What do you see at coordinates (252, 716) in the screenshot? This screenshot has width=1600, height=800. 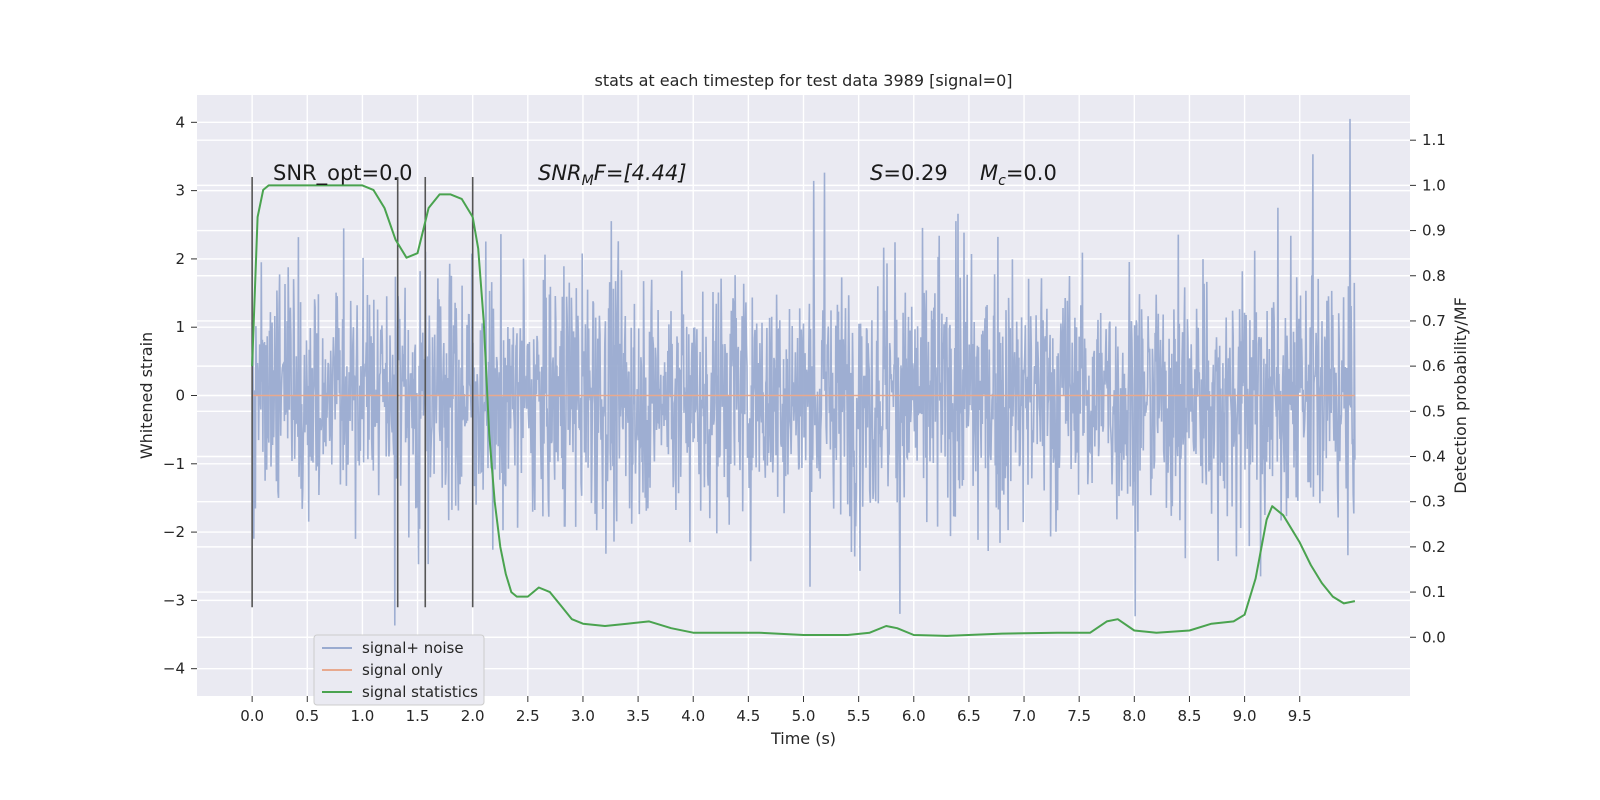 I see `x-tick-label: 0.0` at bounding box center [252, 716].